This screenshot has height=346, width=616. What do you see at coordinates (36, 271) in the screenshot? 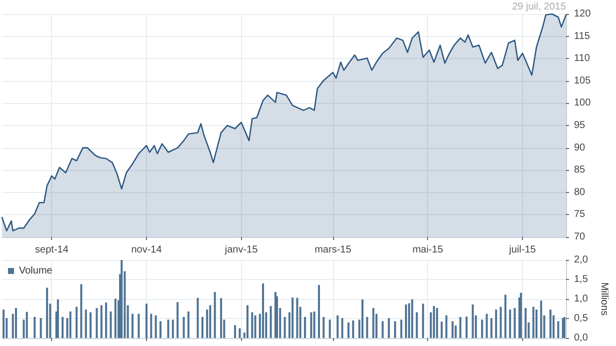
I see `legend-label: Volume` at bounding box center [36, 271].